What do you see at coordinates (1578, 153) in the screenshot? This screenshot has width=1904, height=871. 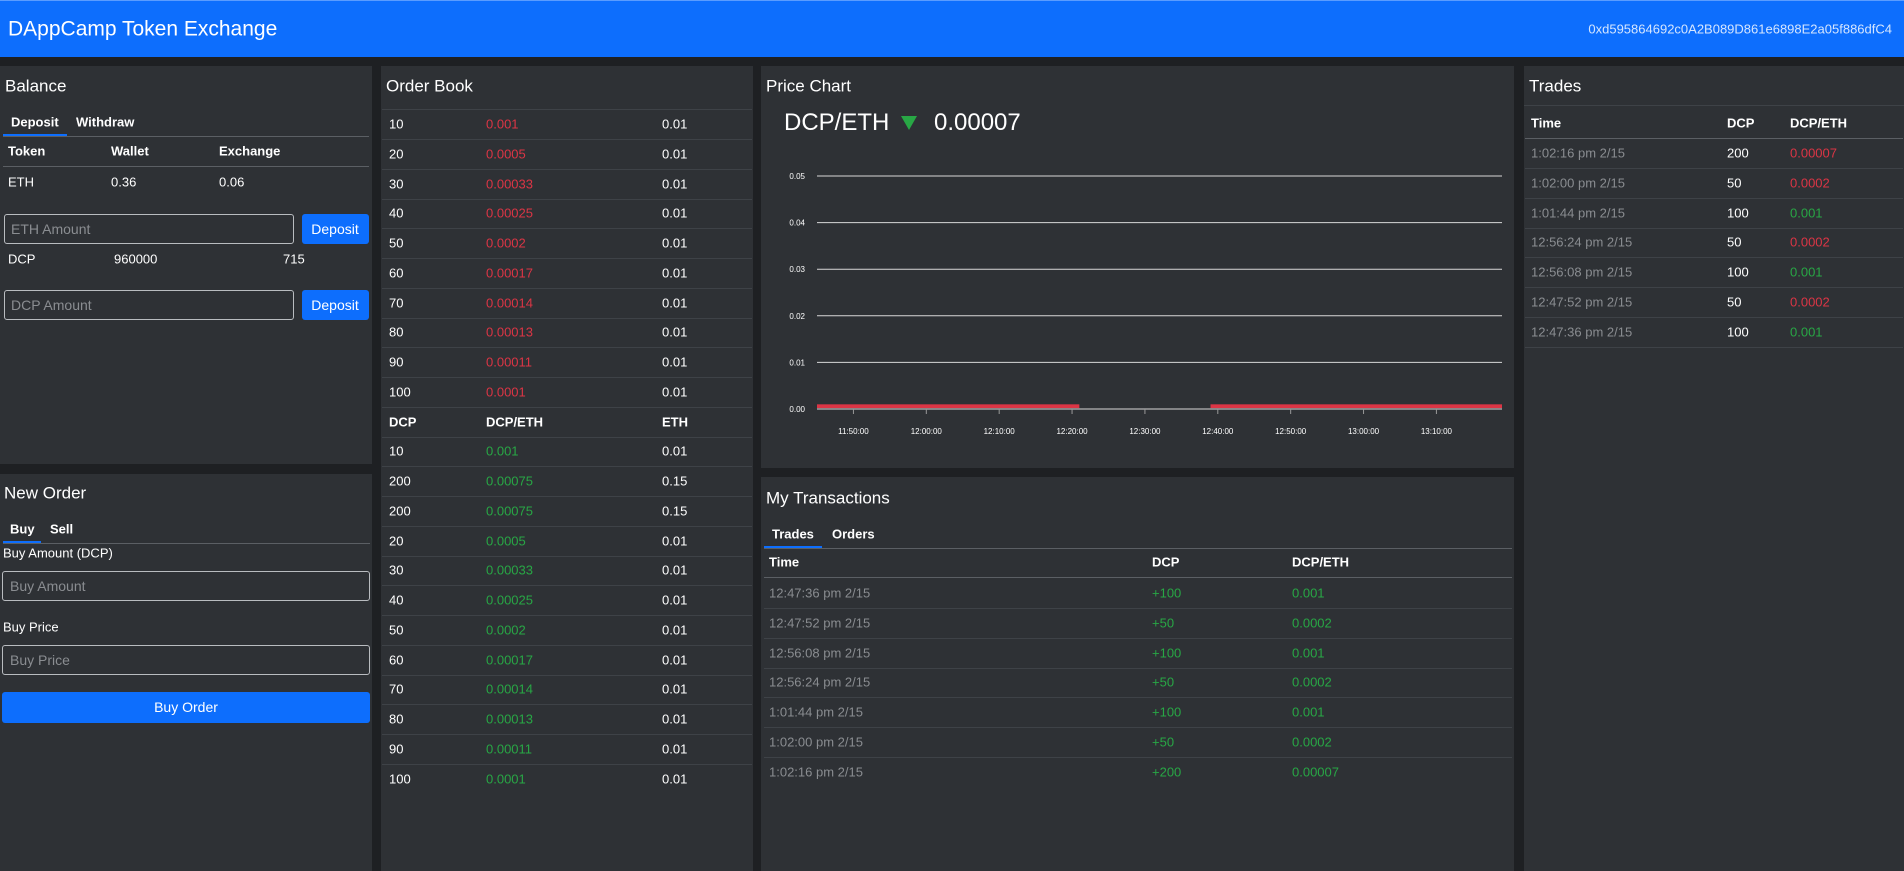 I see `trade-cell: 1:02:16 pm 2/15` at bounding box center [1578, 153].